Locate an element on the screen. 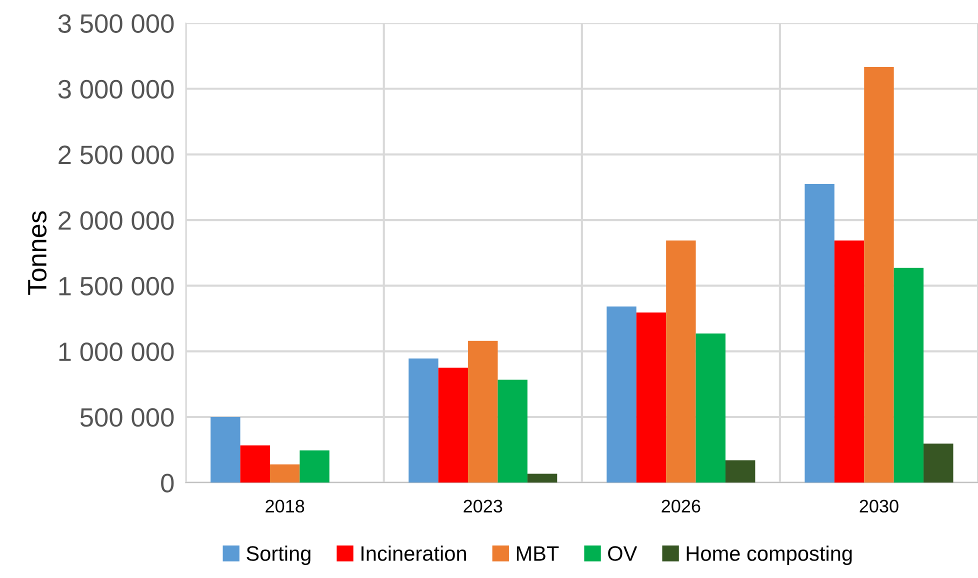  y-tick-label: 3 500 000 is located at coordinates (116, 23).